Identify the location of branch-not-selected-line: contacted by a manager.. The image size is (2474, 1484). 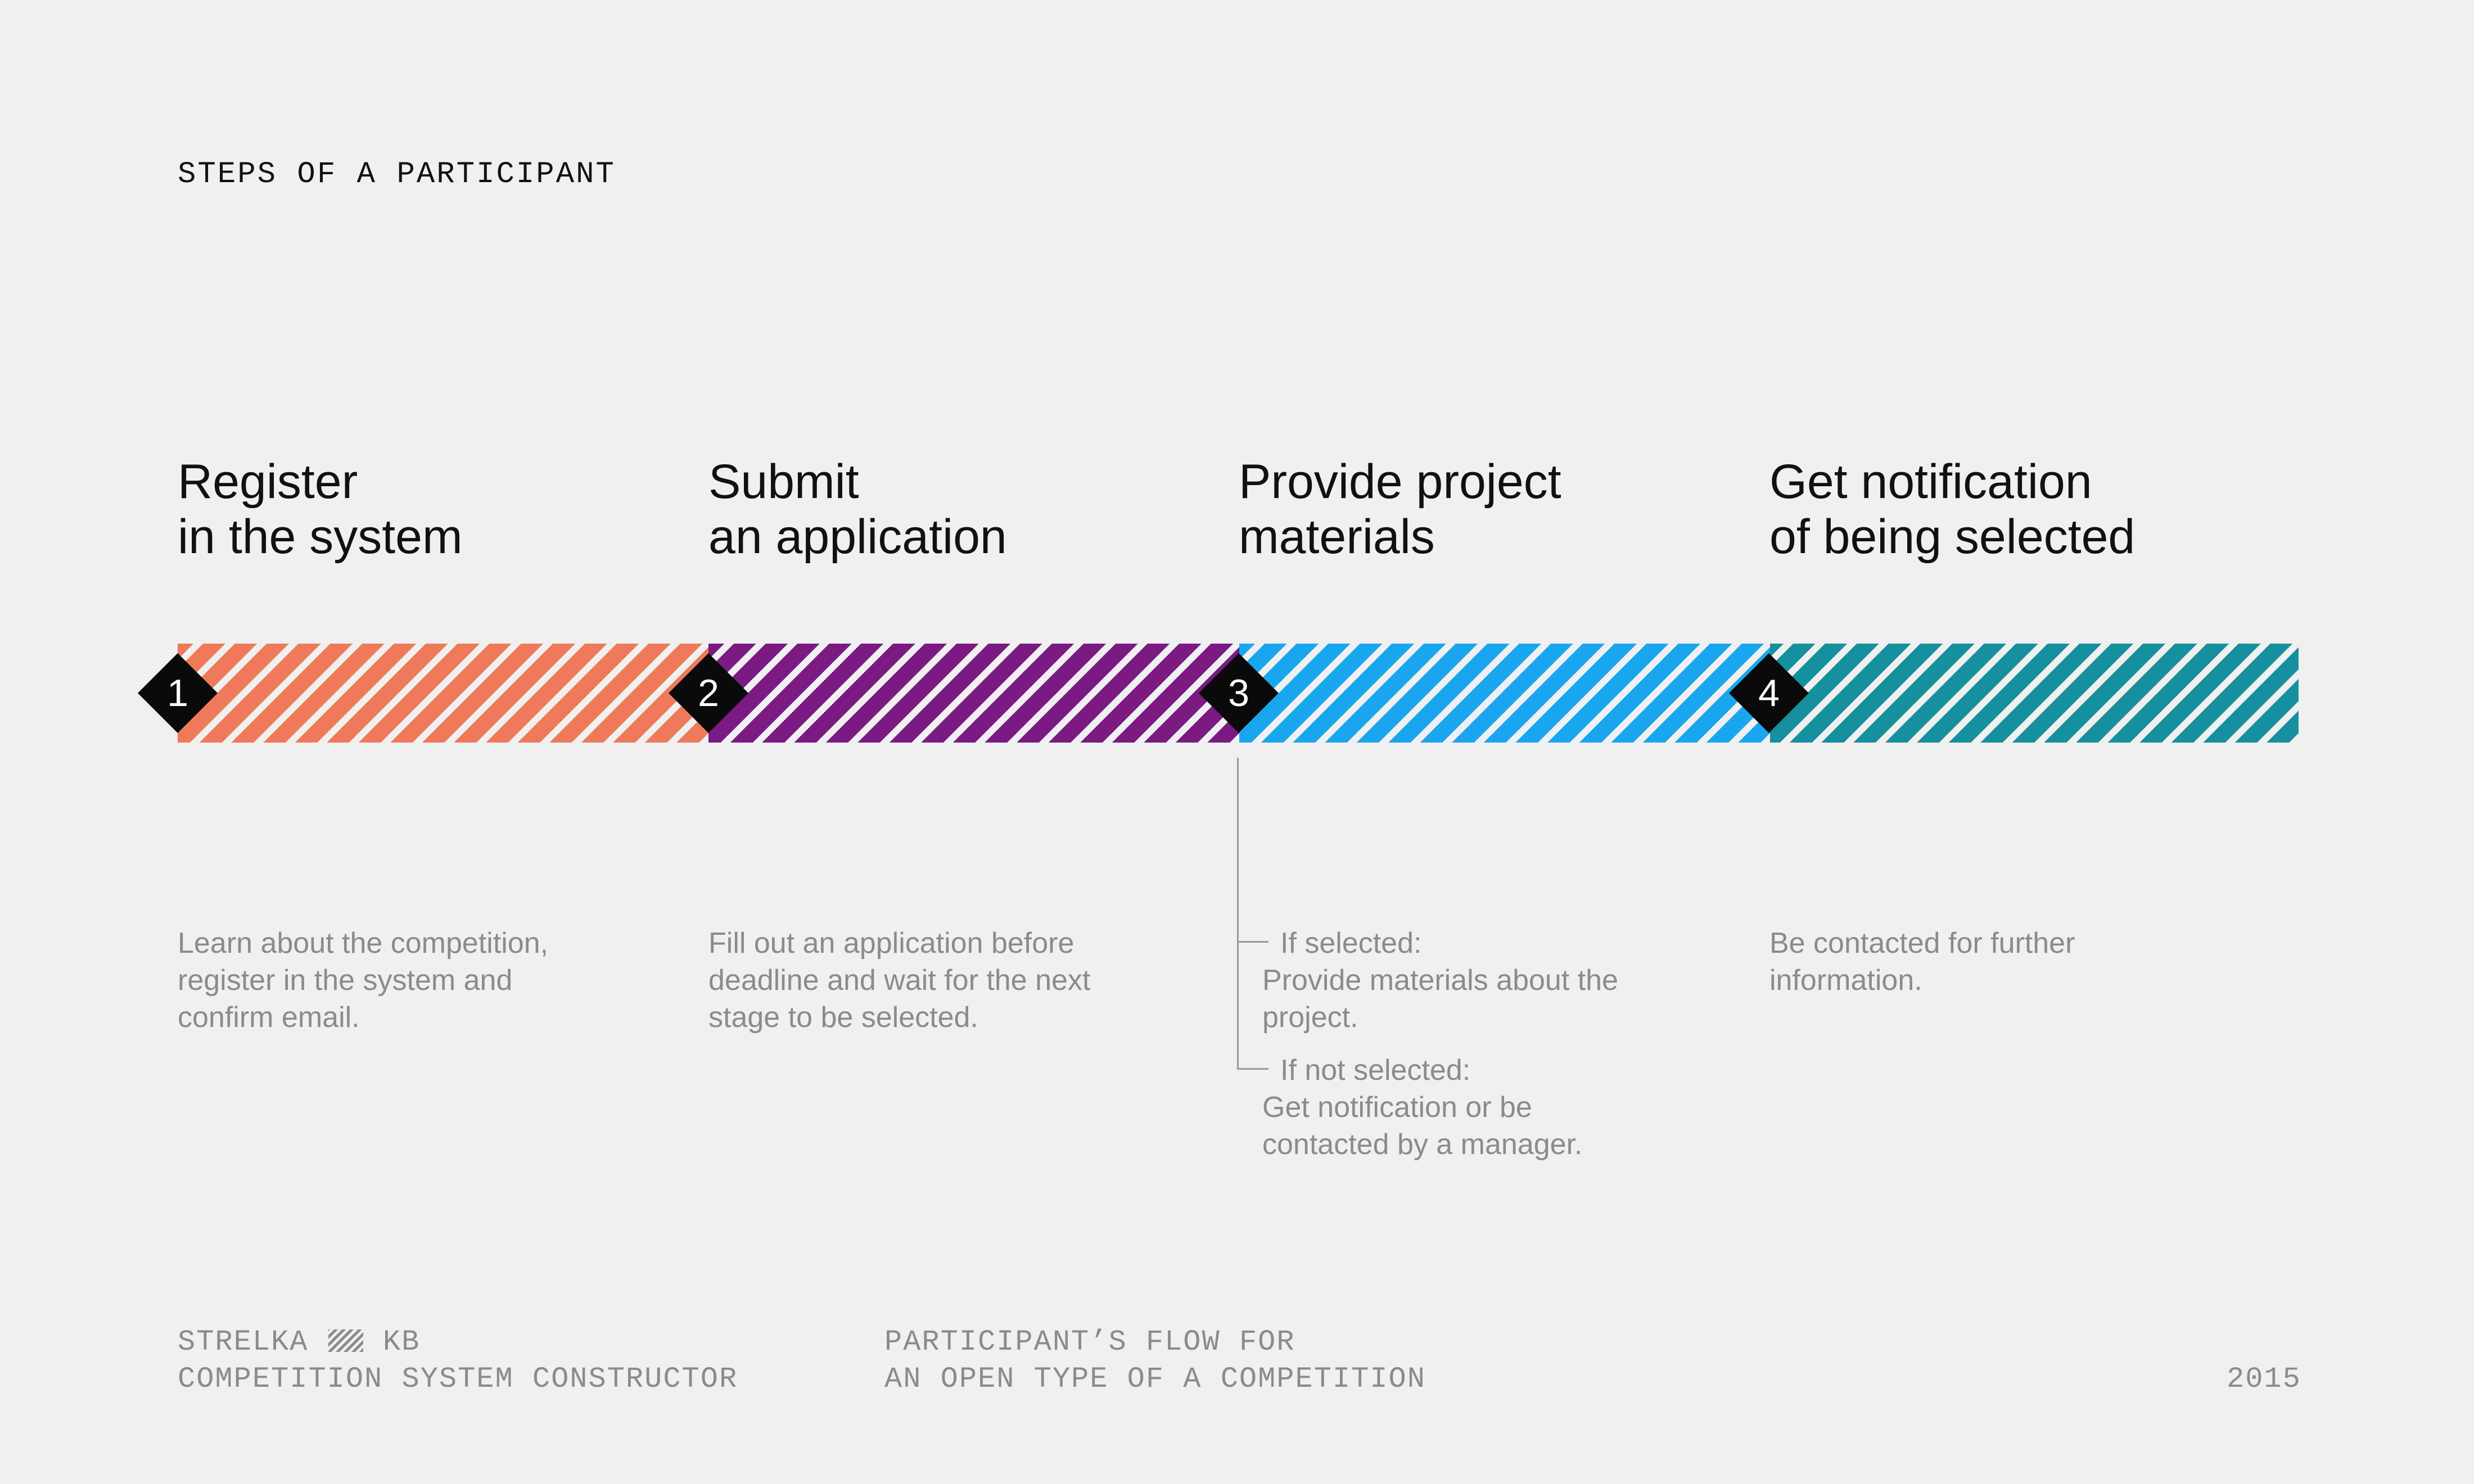
(1422, 1144).